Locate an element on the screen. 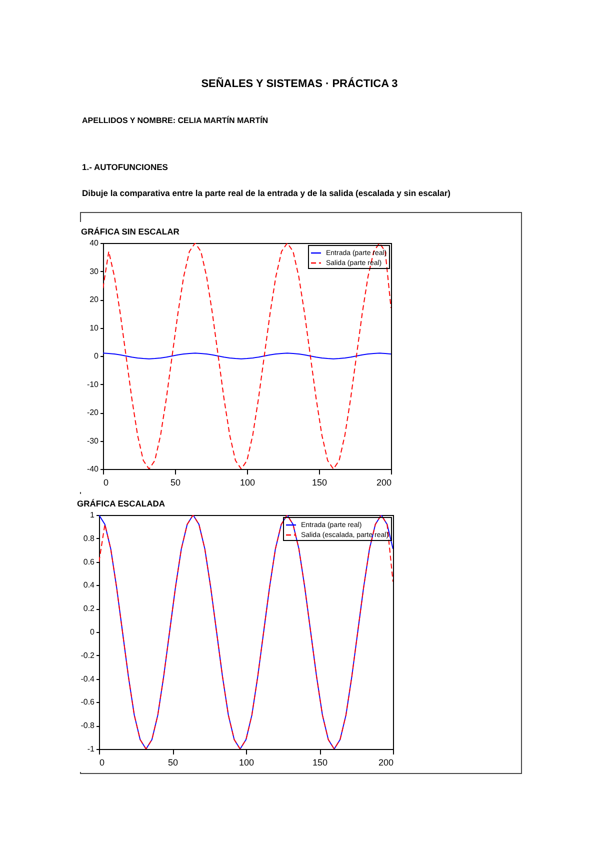 This screenshot has height=848, width=599. y-tick-label: 0.8 is located at coordinates (89, 538).